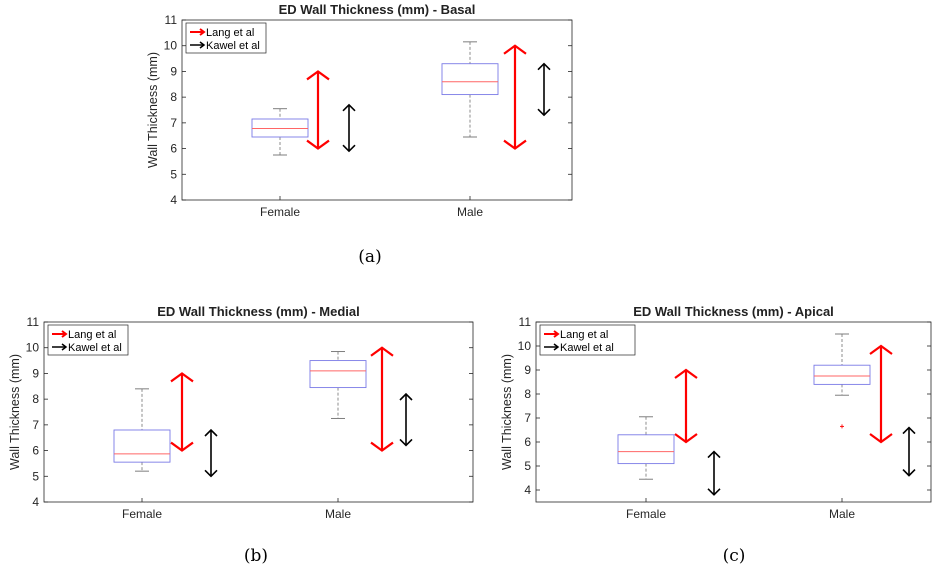 The height and width of the screenshot is (571, 932). I want to click on chart-title: ED Wall Thickness (mm) - Apical, so click(733, 311).